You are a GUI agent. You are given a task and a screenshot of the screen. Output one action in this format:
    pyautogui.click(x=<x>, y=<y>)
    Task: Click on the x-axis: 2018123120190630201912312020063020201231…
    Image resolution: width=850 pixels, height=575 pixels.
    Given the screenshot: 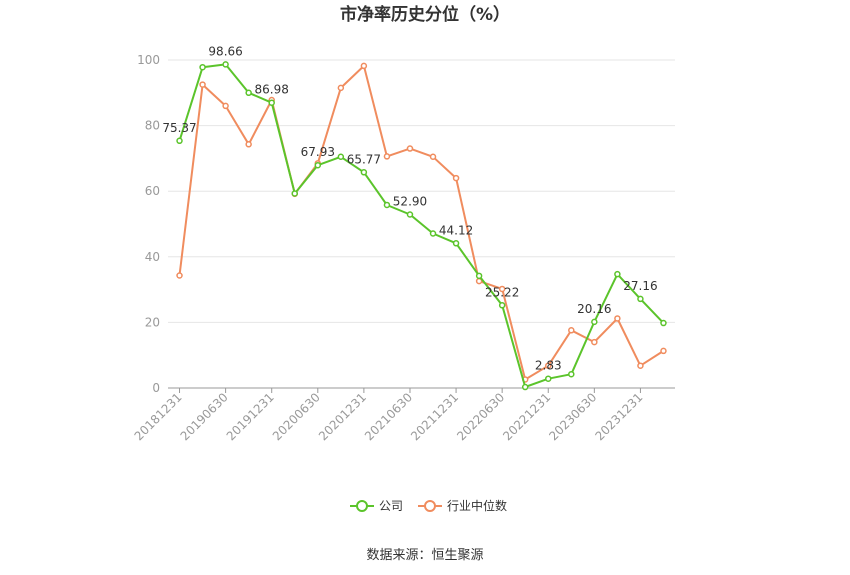 What is the action you would take?
    pyautogui.click(x=403, y=415)
    